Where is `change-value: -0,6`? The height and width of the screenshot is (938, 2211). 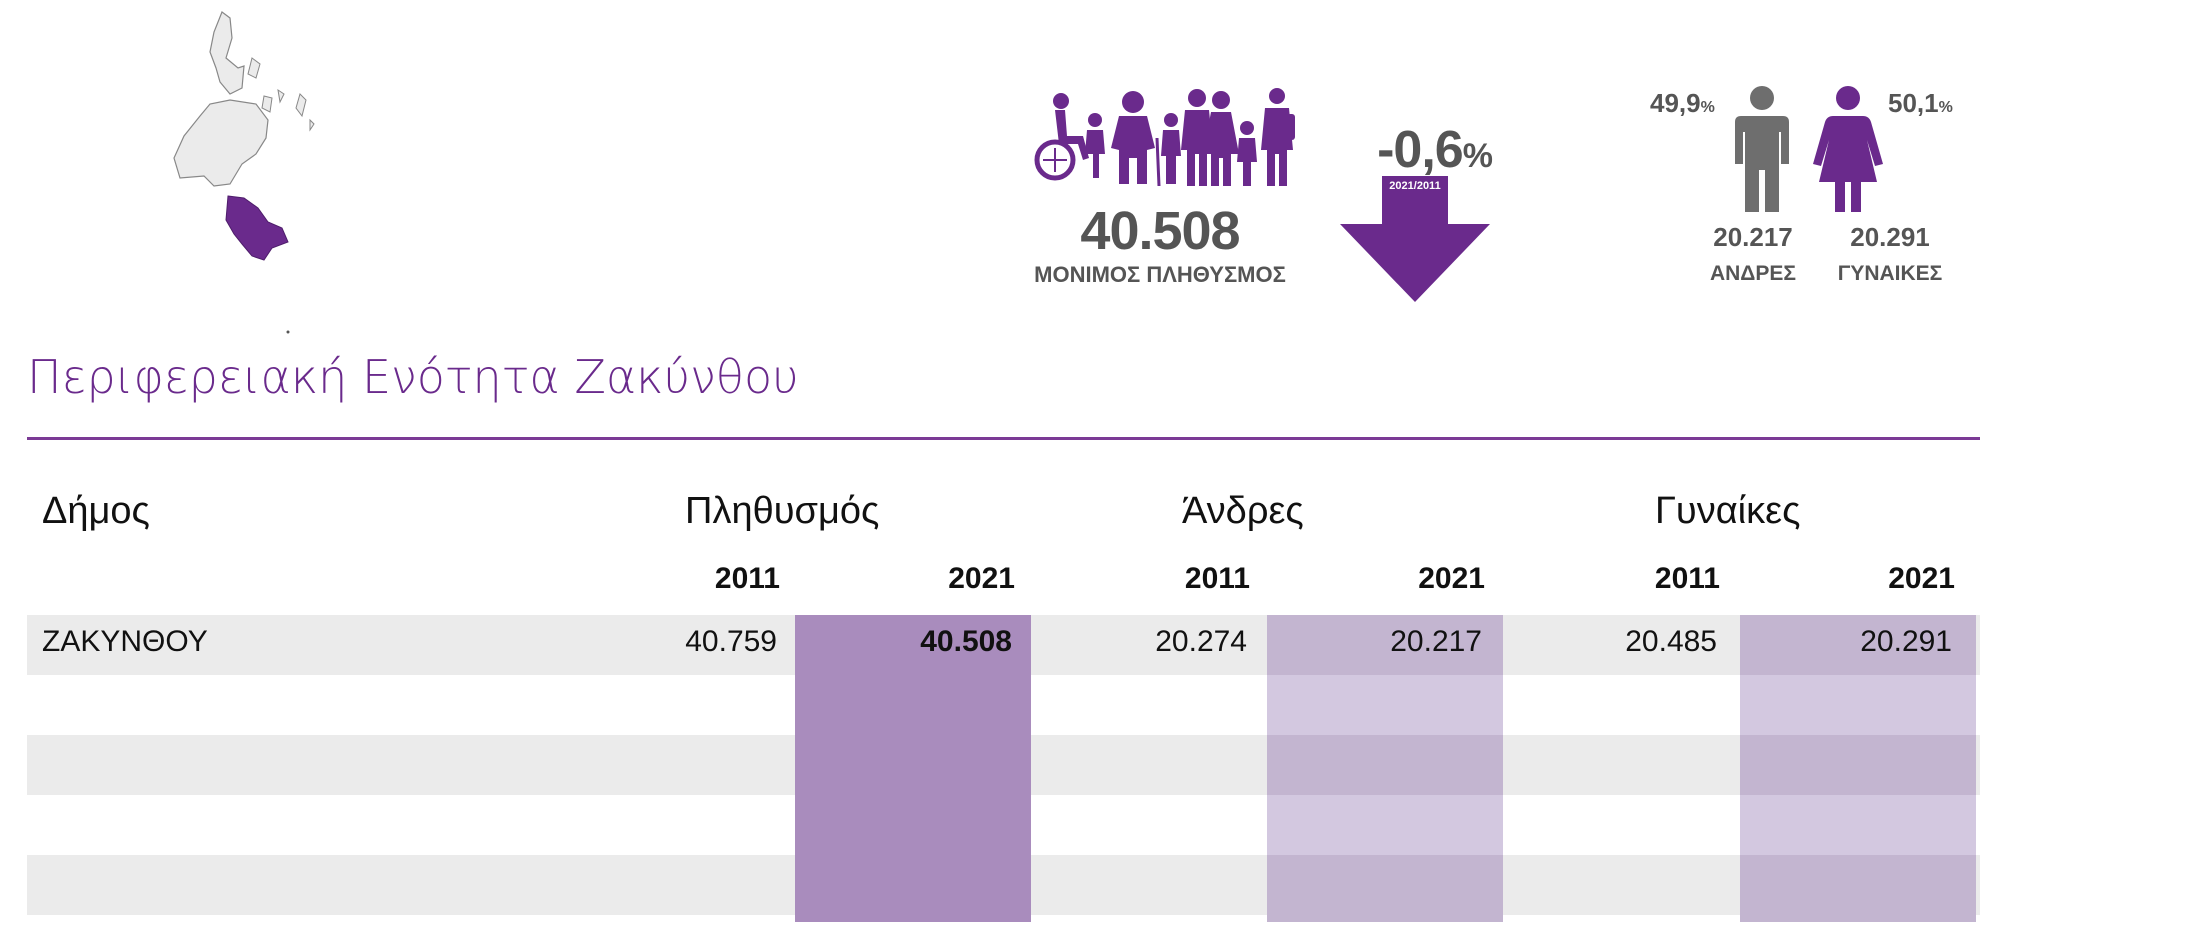
change-value: -0,6 is located at coordinates (1420, 150).